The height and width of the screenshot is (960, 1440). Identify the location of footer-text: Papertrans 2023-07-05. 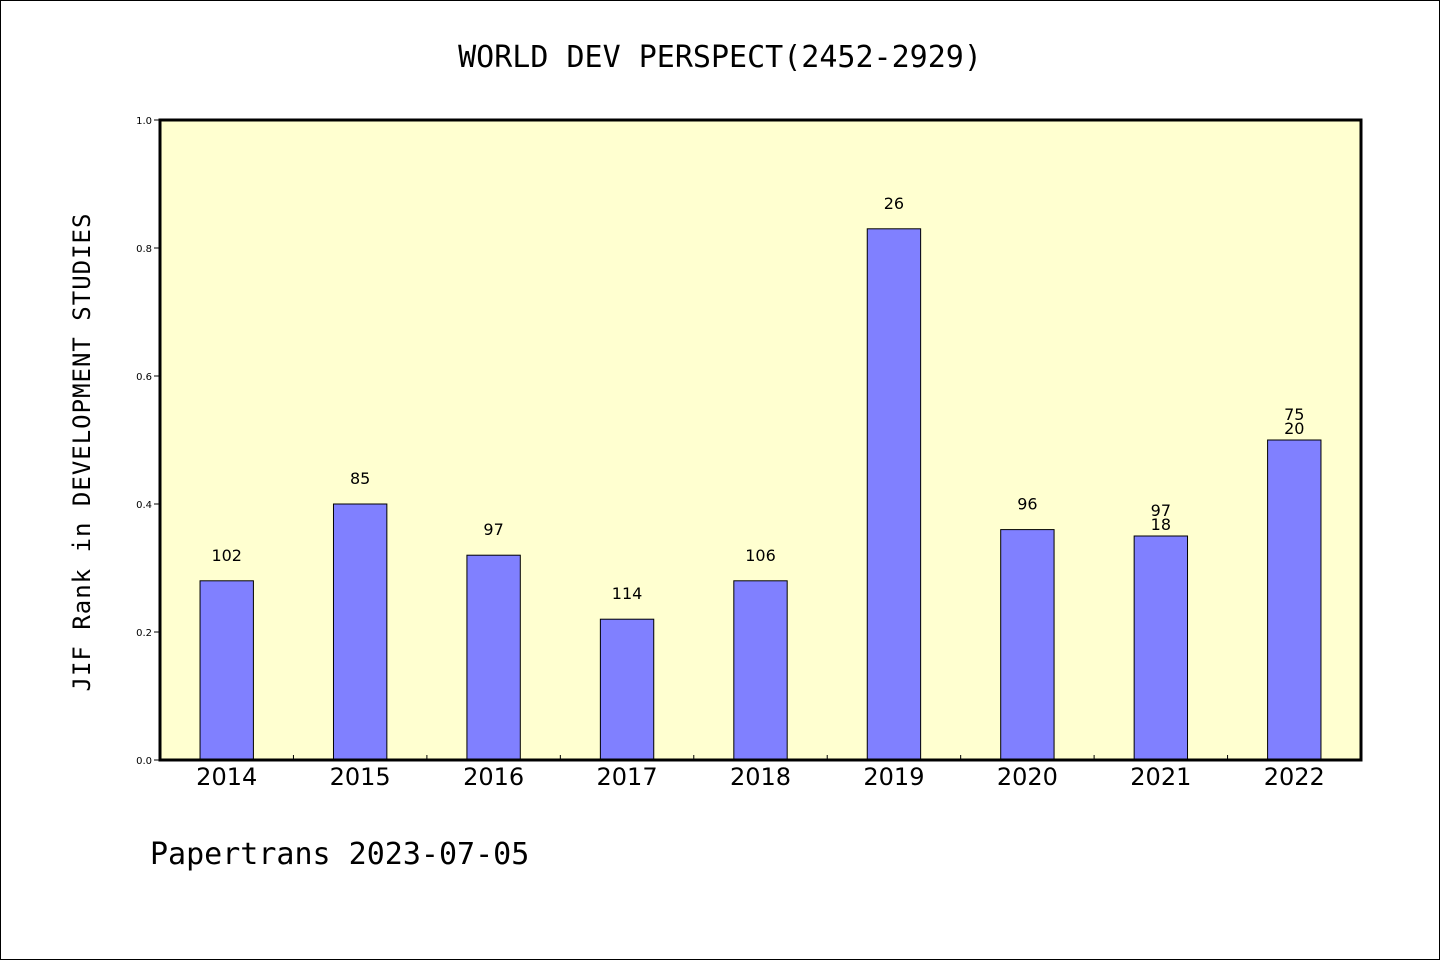
(339, 854).